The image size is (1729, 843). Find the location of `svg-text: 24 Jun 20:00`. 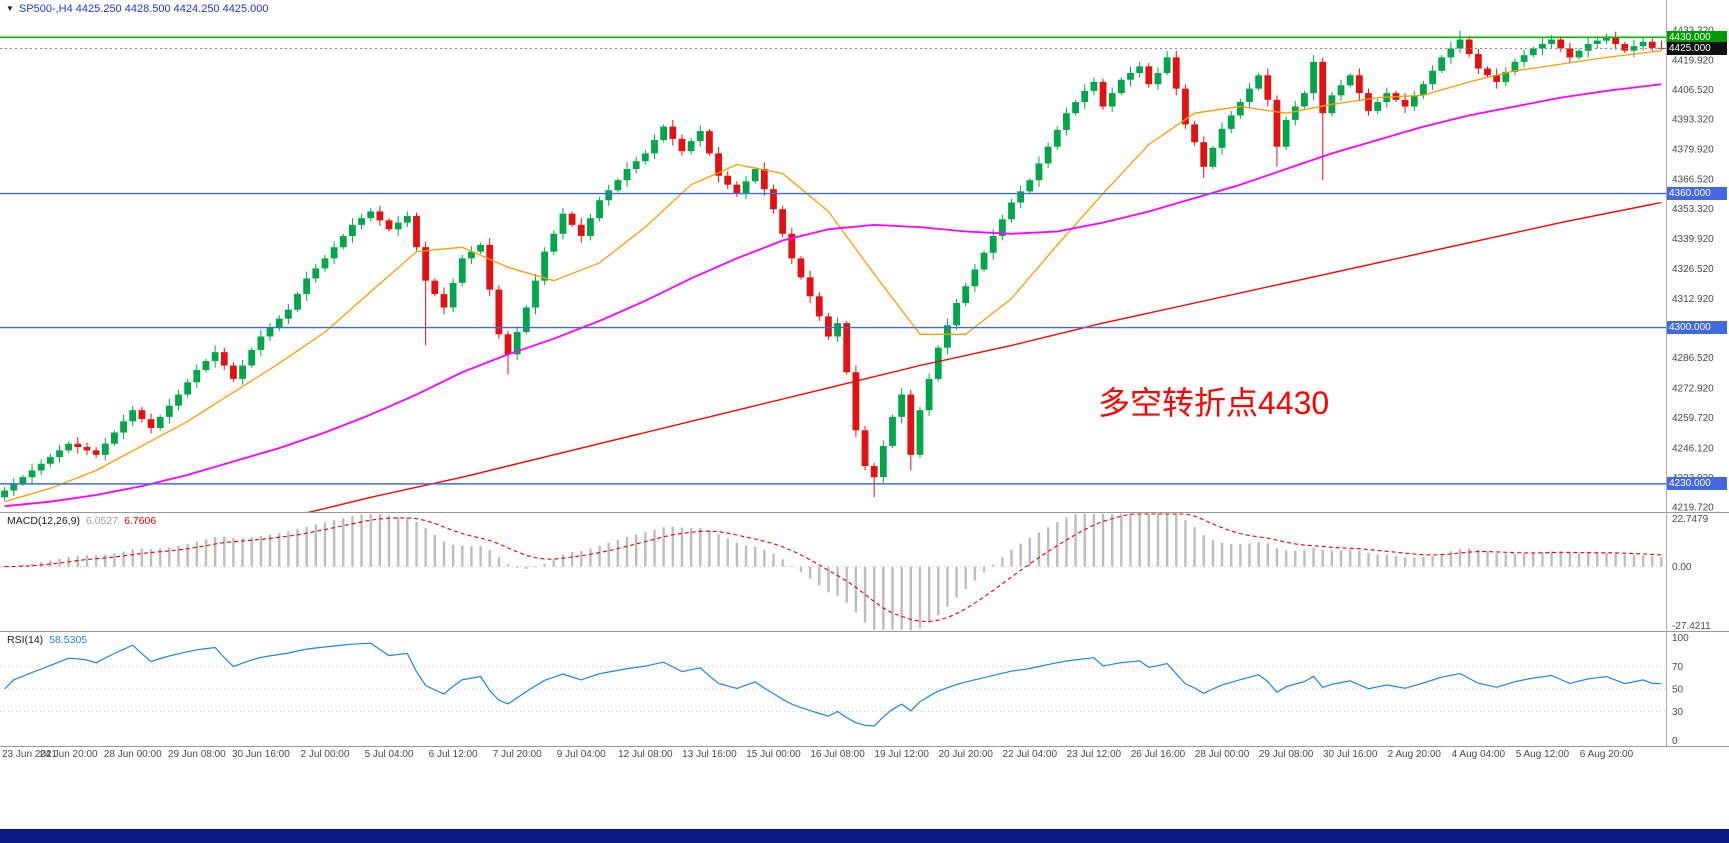

svg-text: 24 Jun 20:00 is located at coordinates (69, 754).